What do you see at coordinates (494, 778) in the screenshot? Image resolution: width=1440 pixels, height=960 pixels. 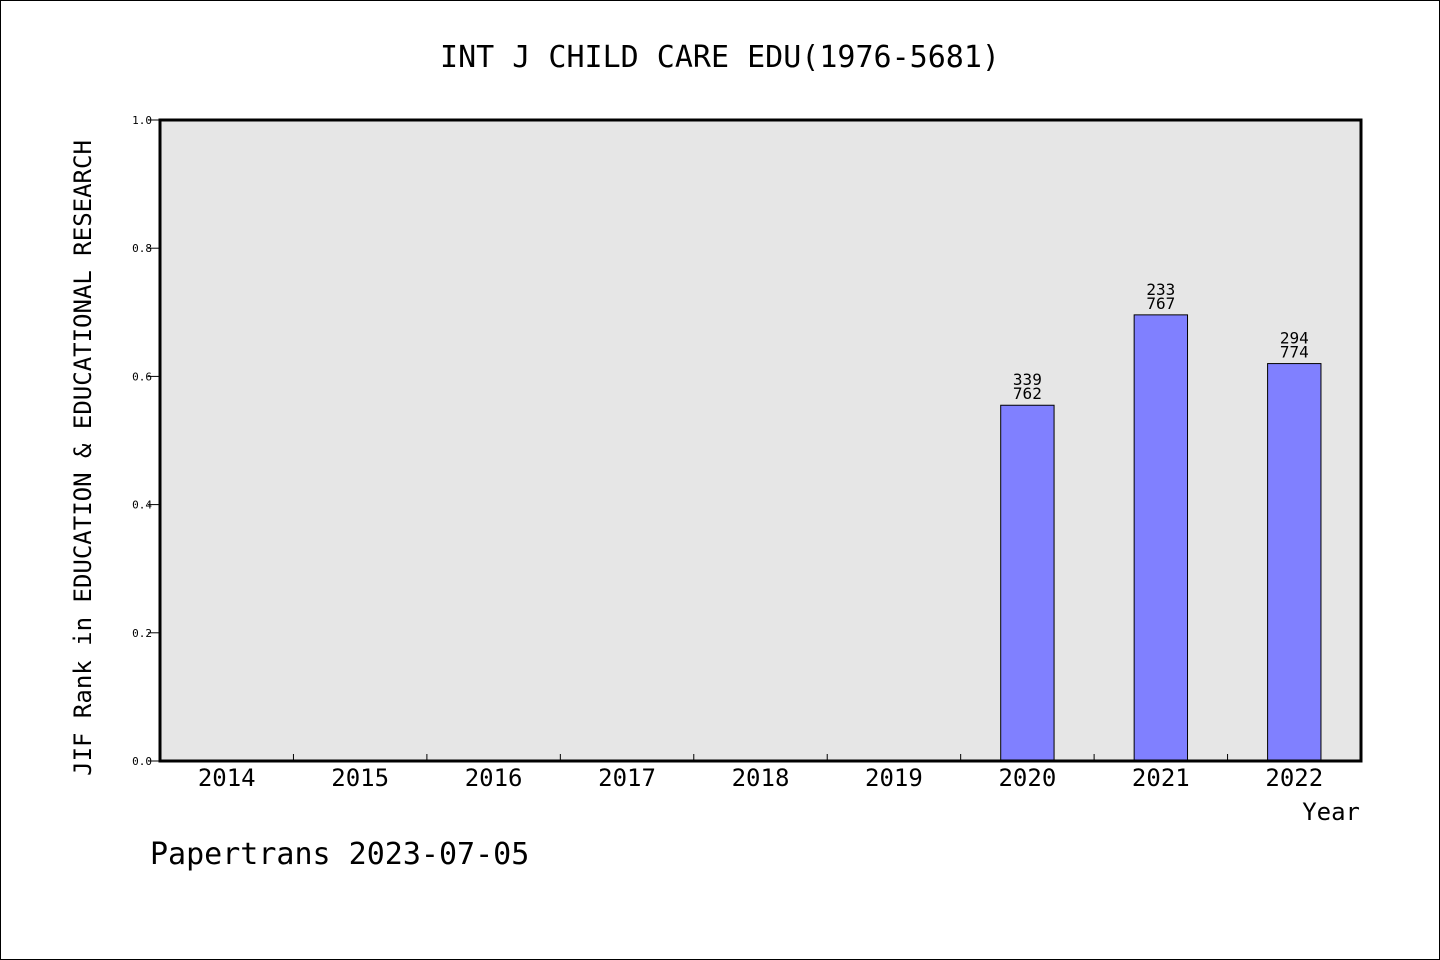 I see `x-tick-label: 2016` at bounding box center [494, 778].